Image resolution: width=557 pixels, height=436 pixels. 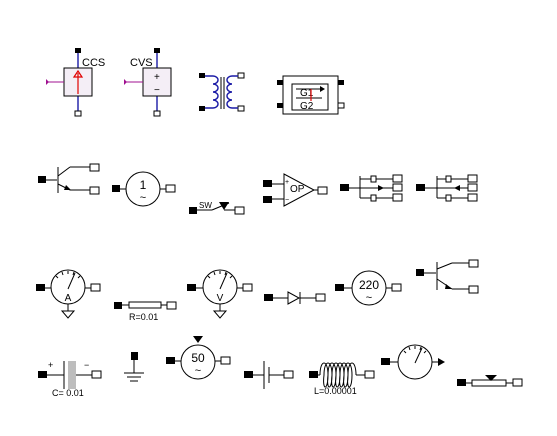 What do you see at coordinates (447, 276) in the screenshot?
I see `transistor-2-block` at bounding box center [447, 276].